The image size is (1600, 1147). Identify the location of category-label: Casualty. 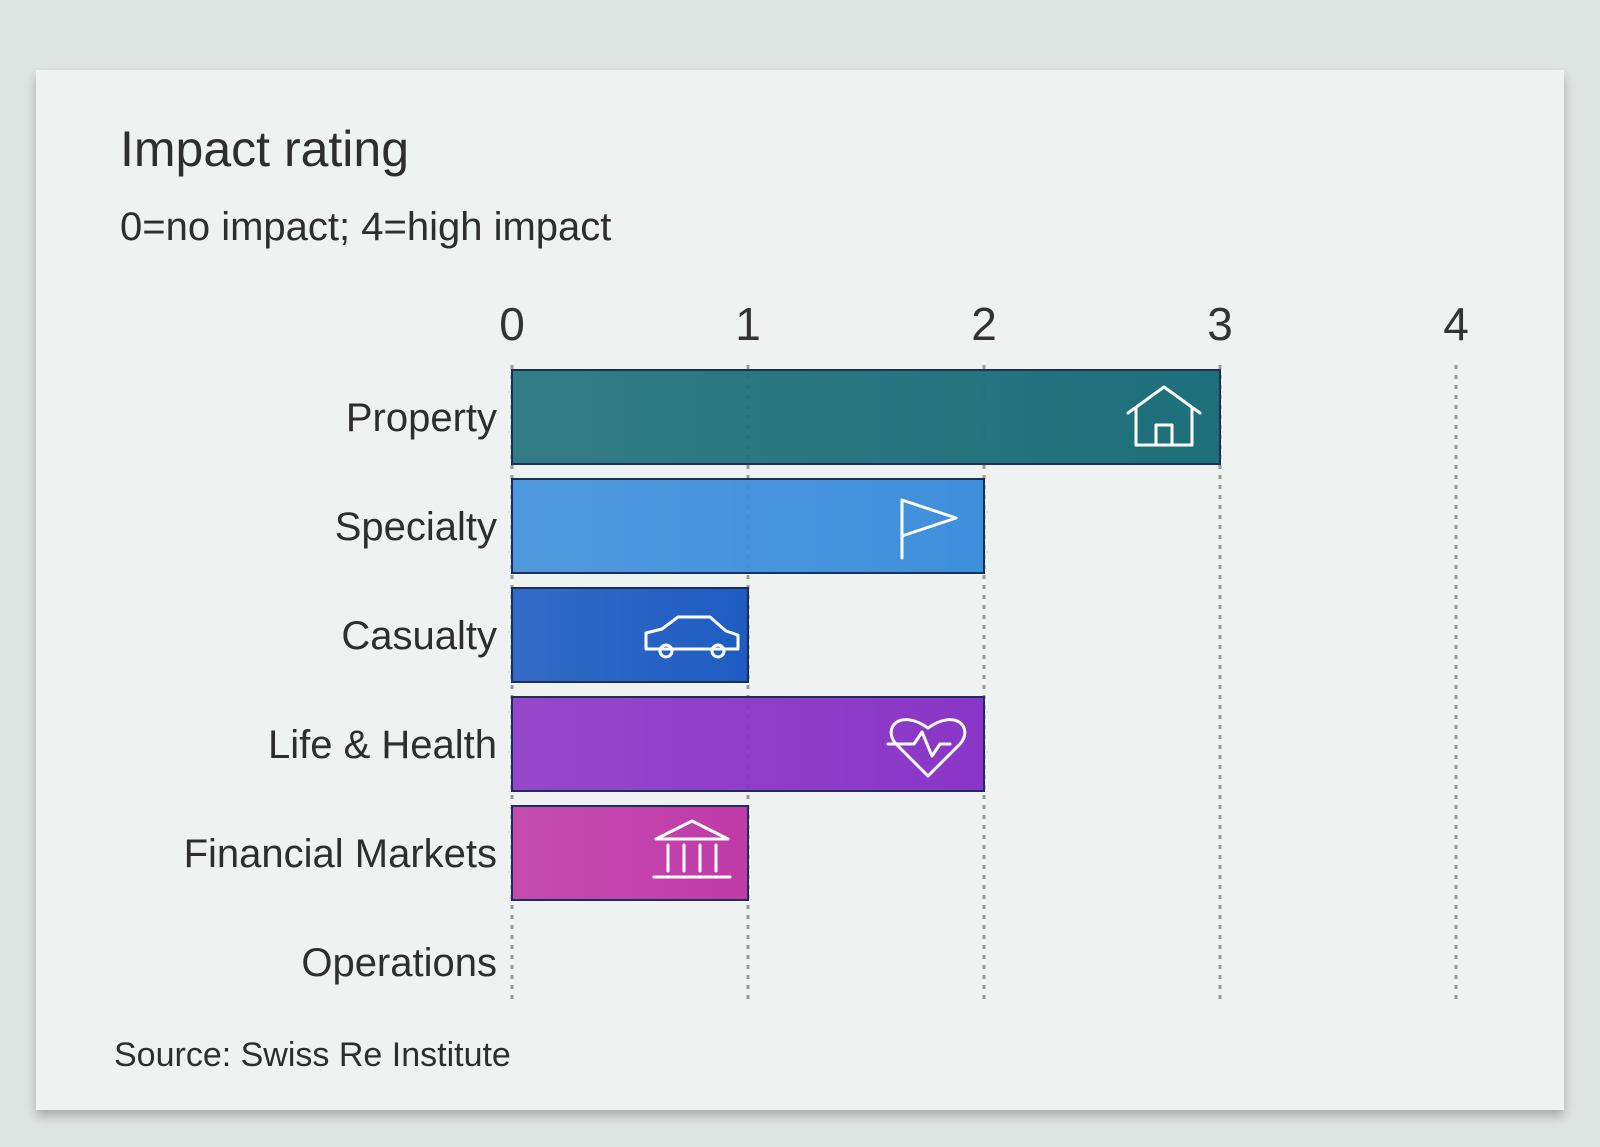
(419, 636).